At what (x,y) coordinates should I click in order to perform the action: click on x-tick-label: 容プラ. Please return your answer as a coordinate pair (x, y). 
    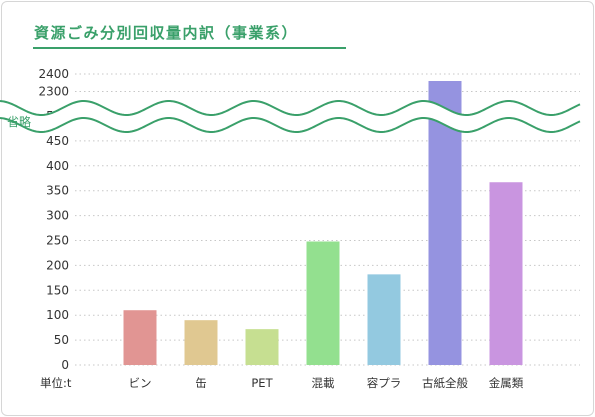
    Looking at the image, I should click on (384, 383).